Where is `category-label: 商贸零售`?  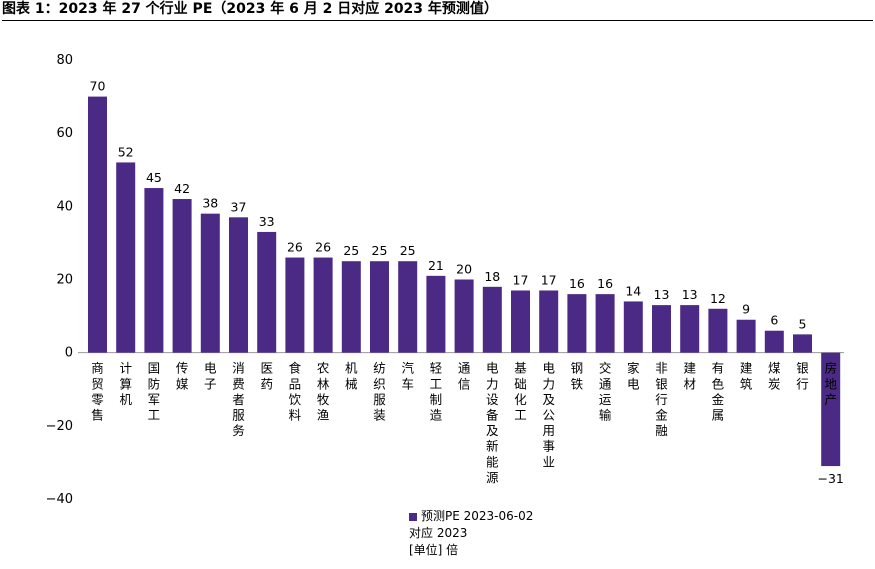 category-label: 商贸零售 is located at coordinates (97, 392).